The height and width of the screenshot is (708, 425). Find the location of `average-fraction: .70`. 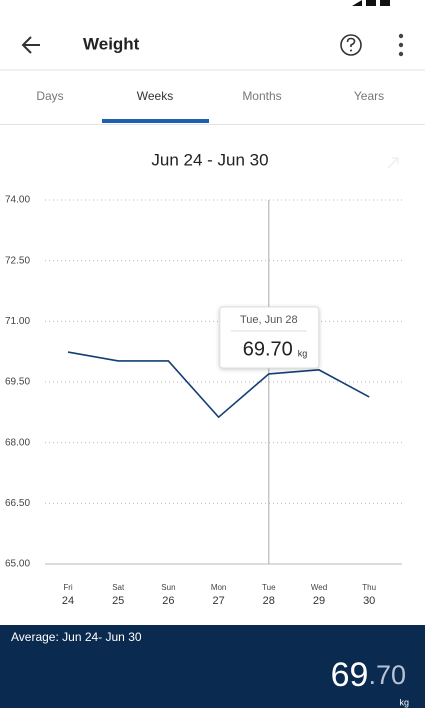

average-fraction: .70 is located at coordinates (387, 675).